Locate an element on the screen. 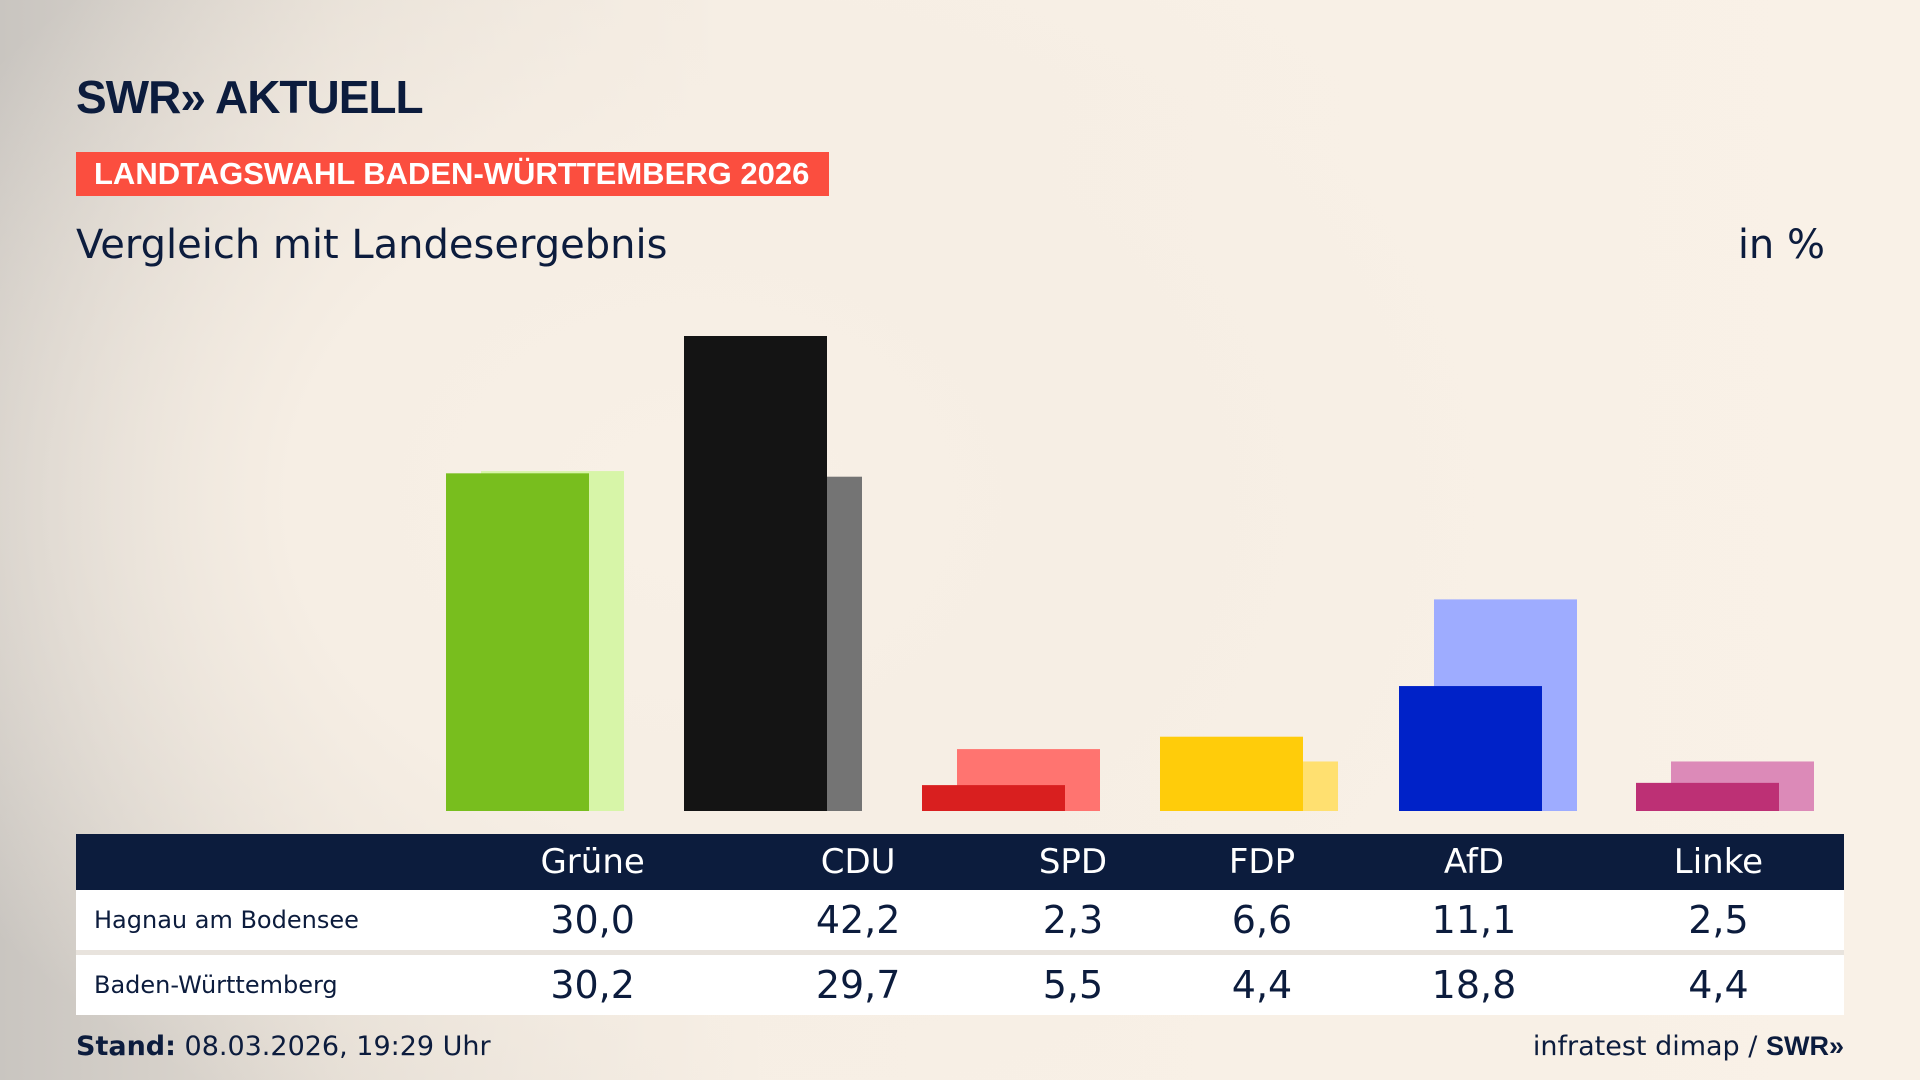 Image resolution: width=1920 pixels, height=1080 pixels. value-cell: 18,8 is located at coordinates (1474, 982).